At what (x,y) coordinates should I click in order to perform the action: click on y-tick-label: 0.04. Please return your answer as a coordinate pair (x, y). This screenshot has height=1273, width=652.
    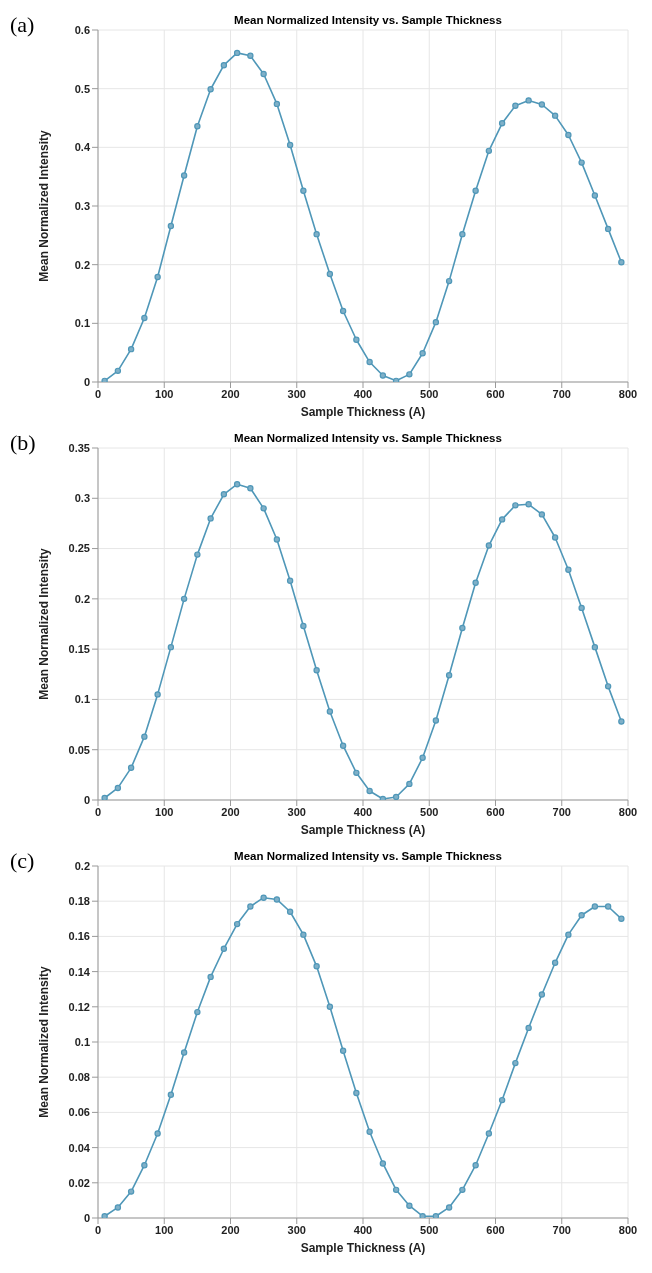
    Looking at the image, I should click on (79, 1147).